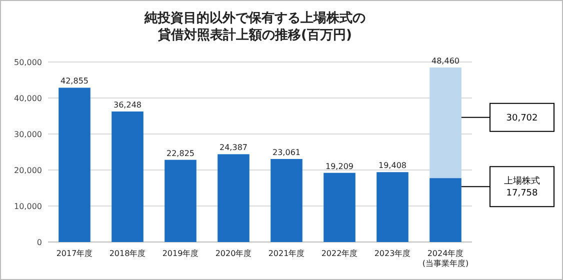  Describe the element at coordinates (74, 253) in the screenshot. I see `x-tick-label: 2017年度` at that location.